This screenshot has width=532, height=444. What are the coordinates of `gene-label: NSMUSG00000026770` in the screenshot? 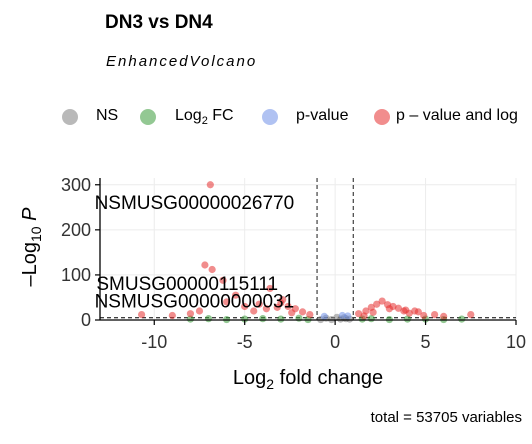 It's located at (195, 203).